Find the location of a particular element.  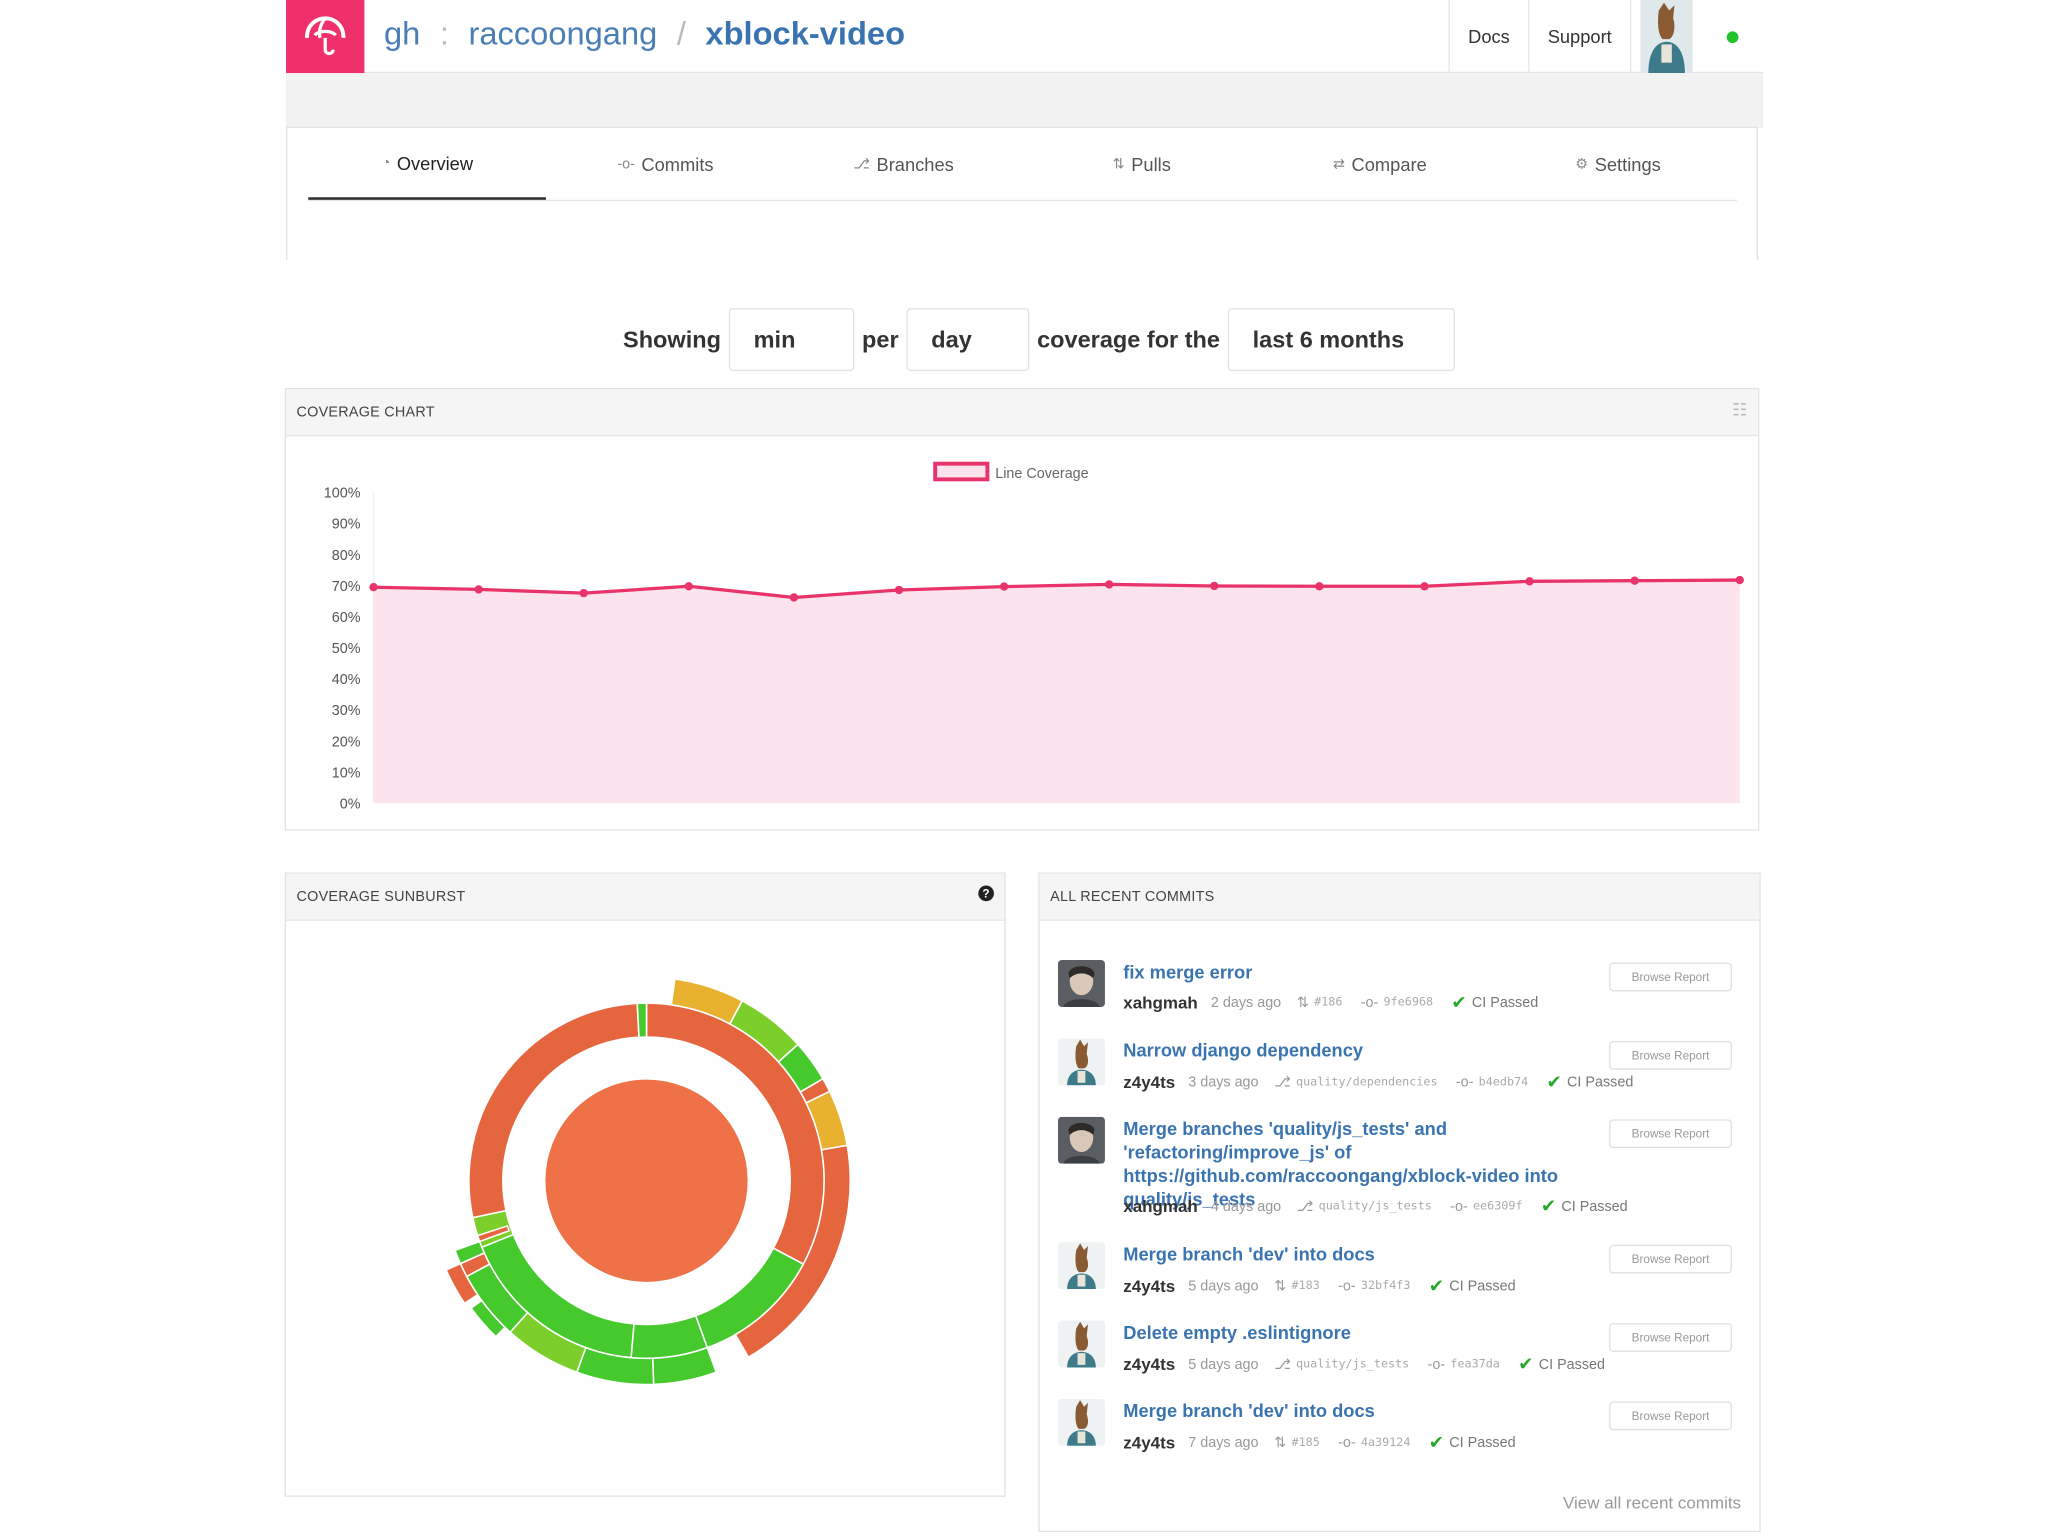

y-tick-label: 40% is located at coordinates (346, 680).